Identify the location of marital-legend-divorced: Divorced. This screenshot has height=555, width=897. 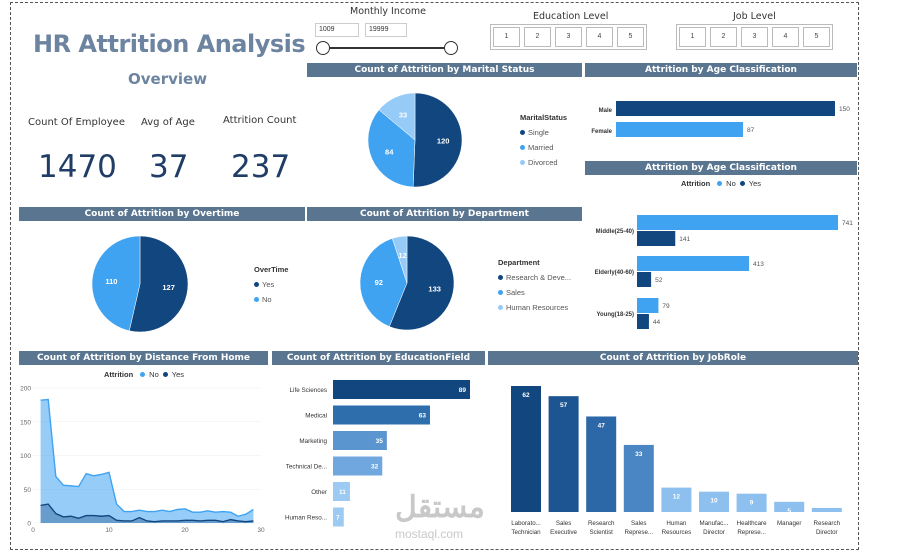
(543, 162).